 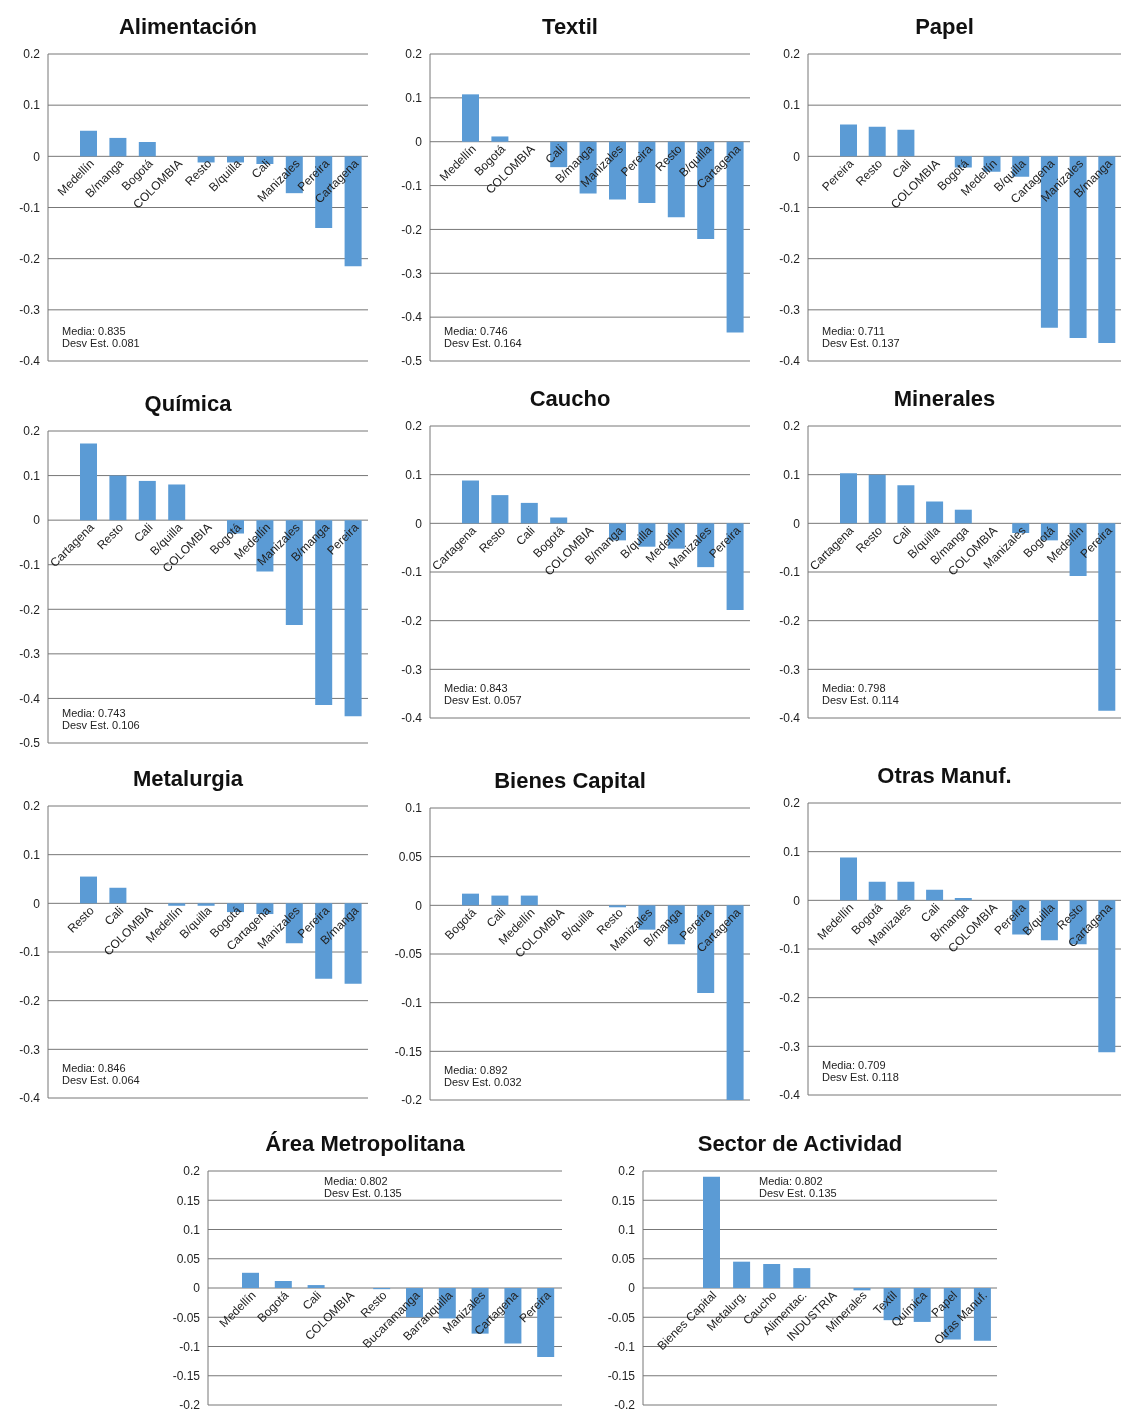 I want to click on annotation: Desv Est. 0.081, so click(x=101, y=343).